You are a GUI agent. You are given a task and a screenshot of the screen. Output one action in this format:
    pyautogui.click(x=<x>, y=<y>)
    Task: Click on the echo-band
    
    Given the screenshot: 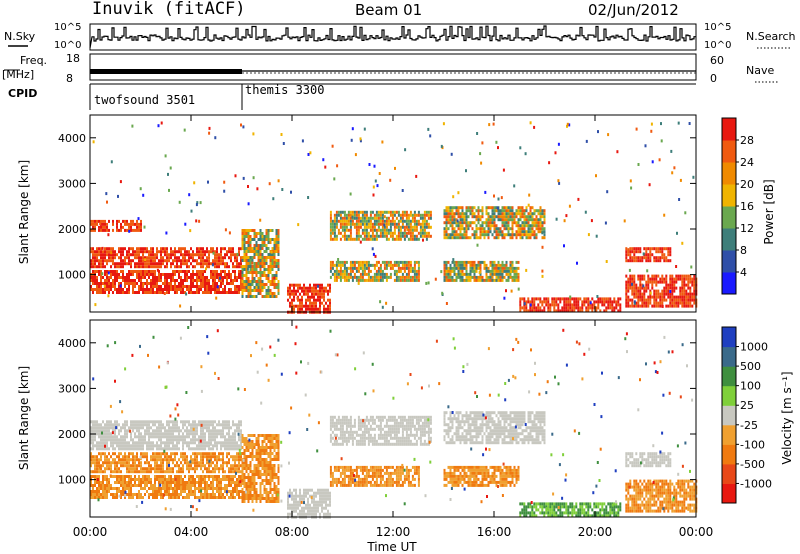 What is the action you would take?
    pyautogui.click(x=661, y=291)
    